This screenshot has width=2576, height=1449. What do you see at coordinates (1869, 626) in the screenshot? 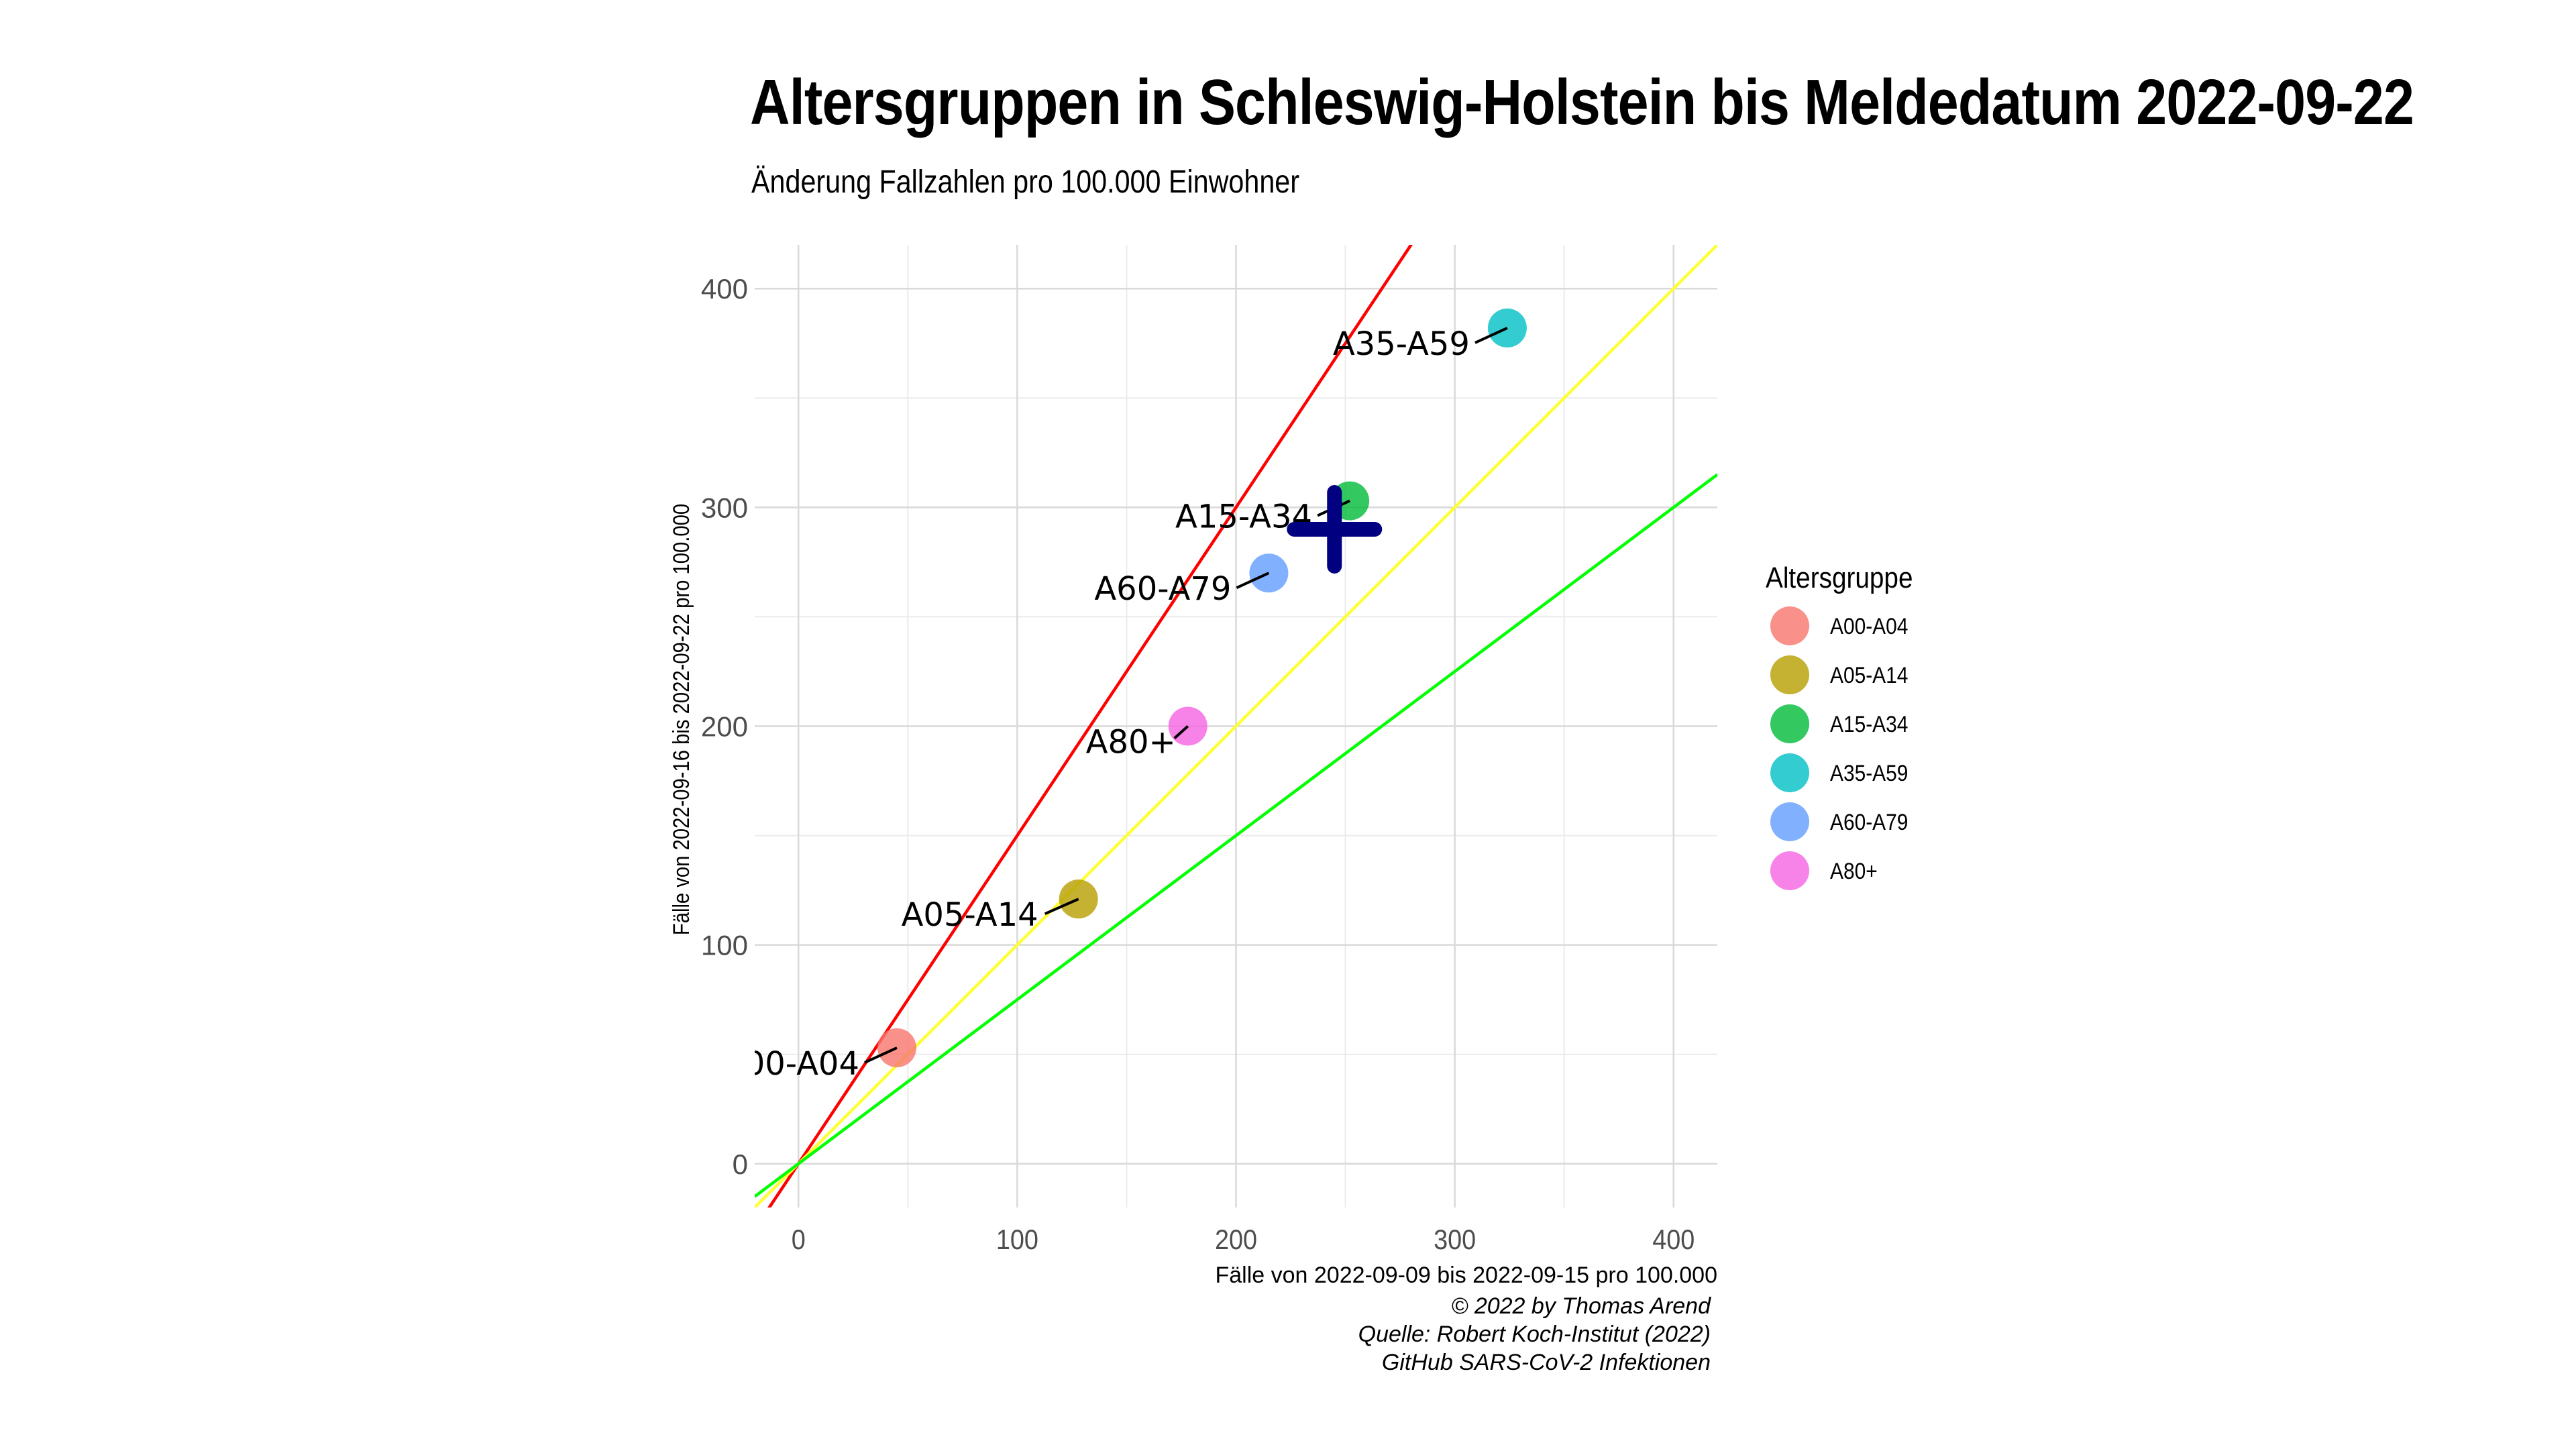
I see `legend-label: A00-A04` at bounding box center [1869, 626].